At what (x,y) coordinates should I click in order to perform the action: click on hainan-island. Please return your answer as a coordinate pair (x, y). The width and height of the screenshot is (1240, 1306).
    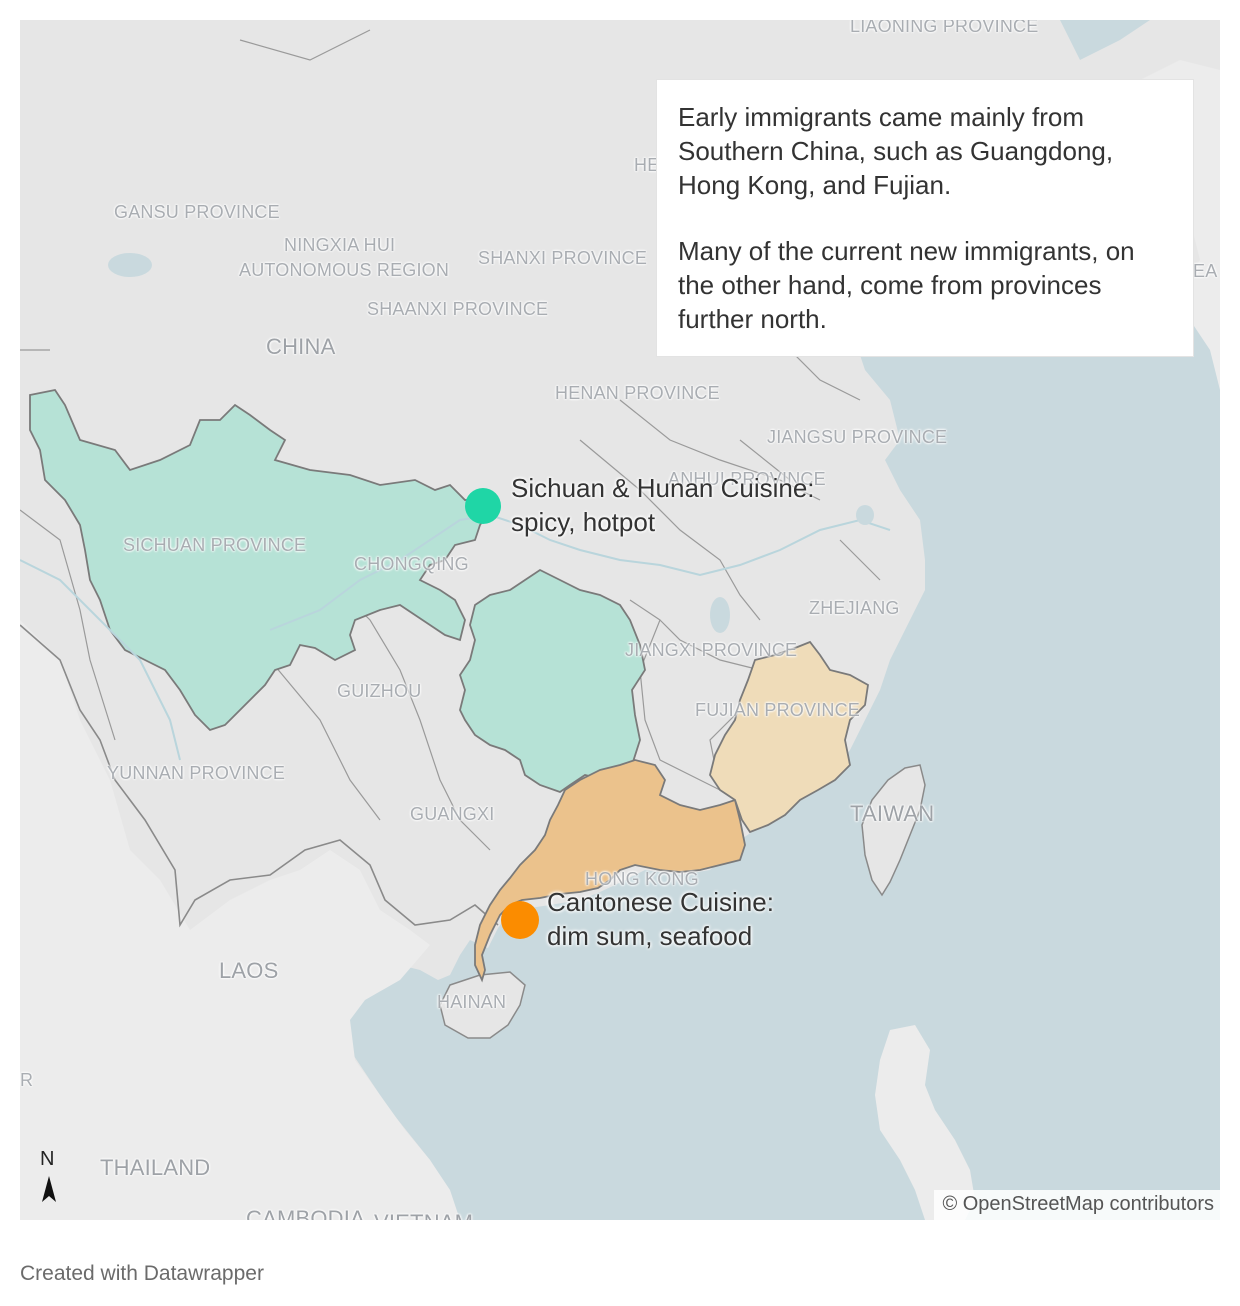
    Looking at the image, I should click on (482, 1005).